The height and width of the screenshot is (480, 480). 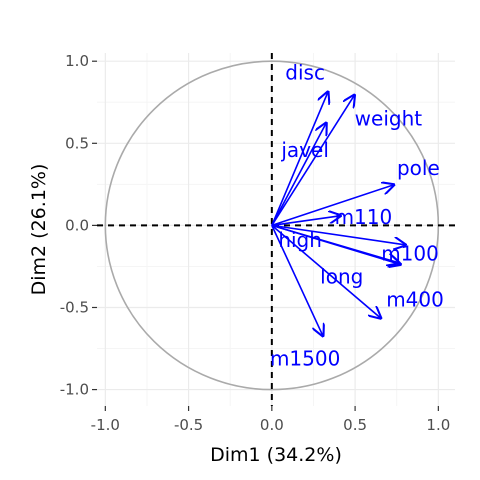 I want to click on label-high: high, so click(x=300, y=240).